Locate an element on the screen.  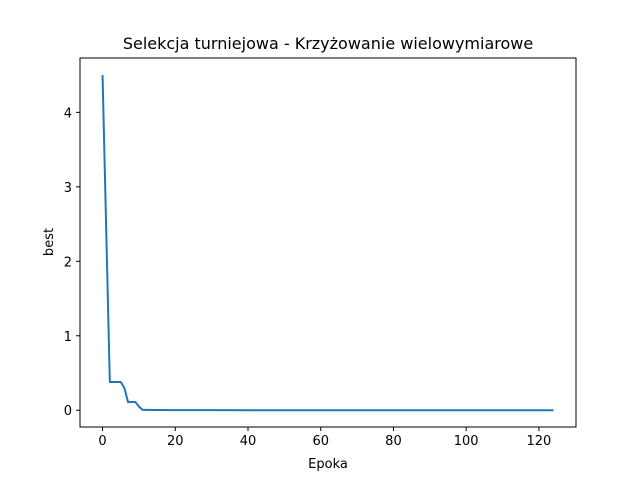
x-tick-label: 80 is located at coordinates (393, 441).